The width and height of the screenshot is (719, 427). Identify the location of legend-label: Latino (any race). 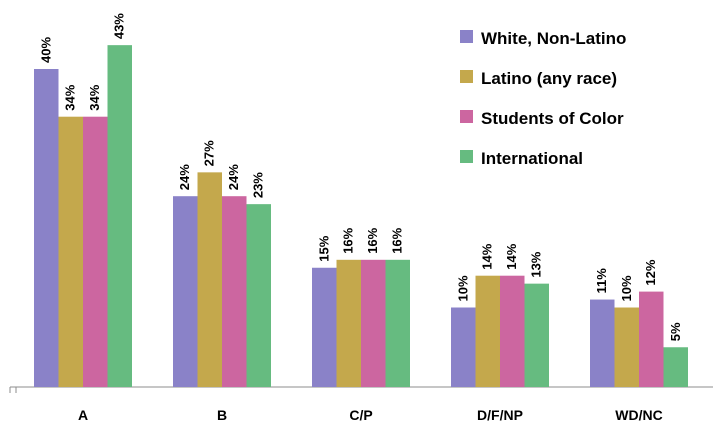
(549, 78).